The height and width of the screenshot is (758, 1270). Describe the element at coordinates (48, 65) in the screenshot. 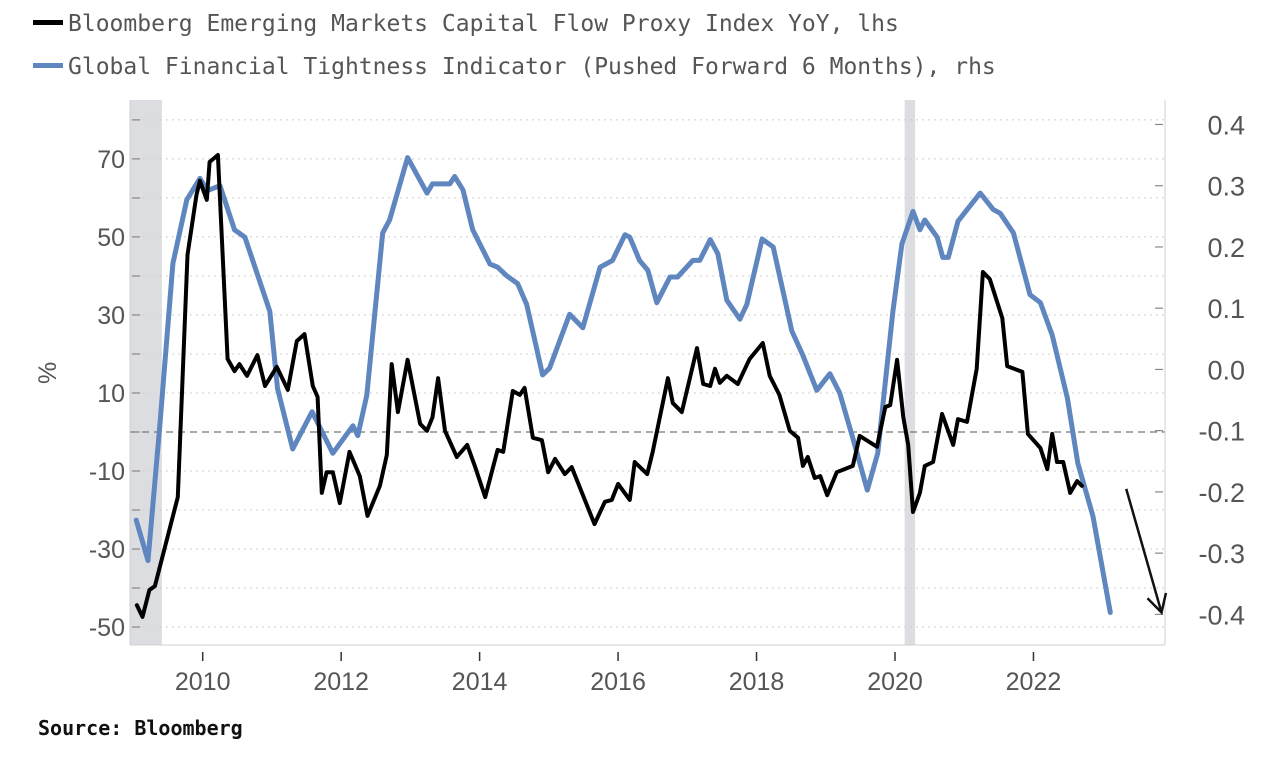

I see `legend-swatch-blue` at that location.